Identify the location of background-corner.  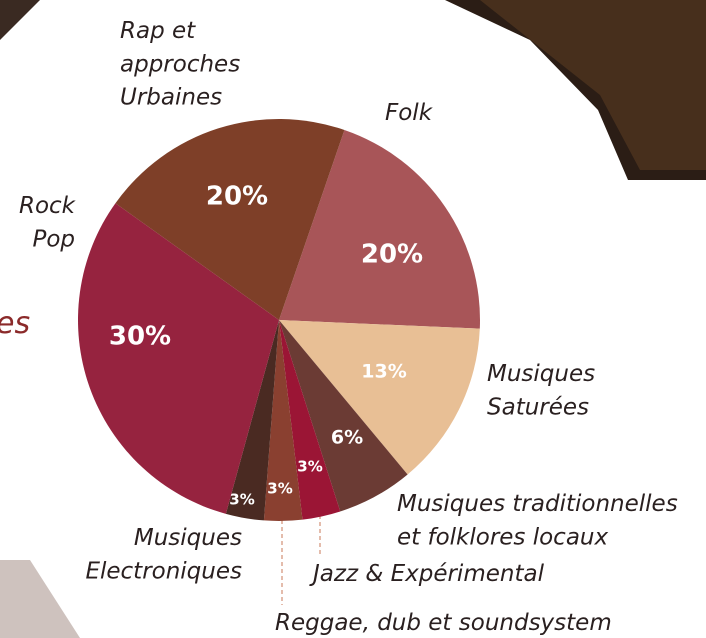
(20, 20).